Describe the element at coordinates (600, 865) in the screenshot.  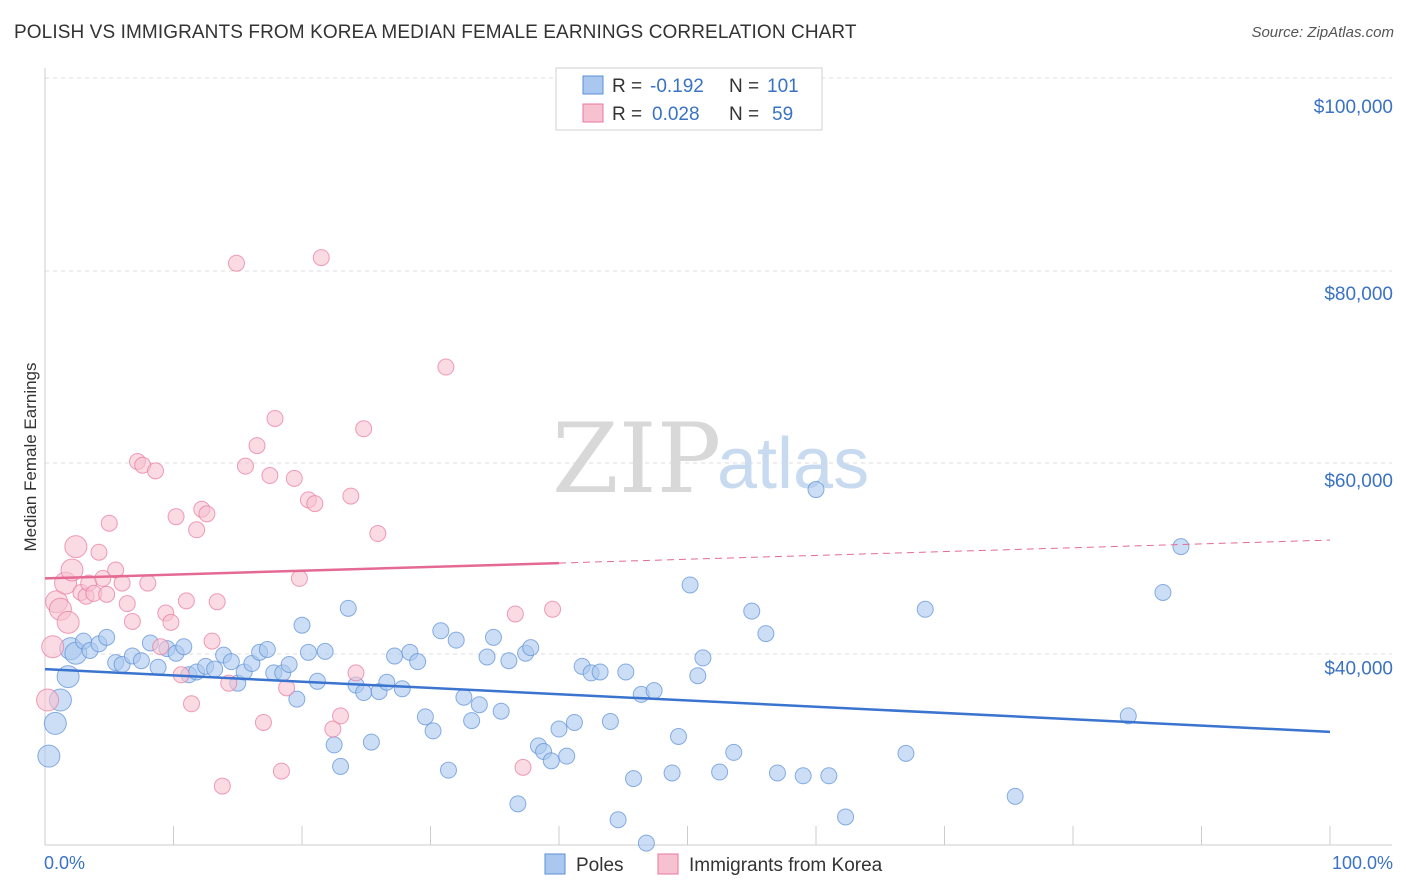
I see `bottom-legend-label-poles: Poles` at that location.